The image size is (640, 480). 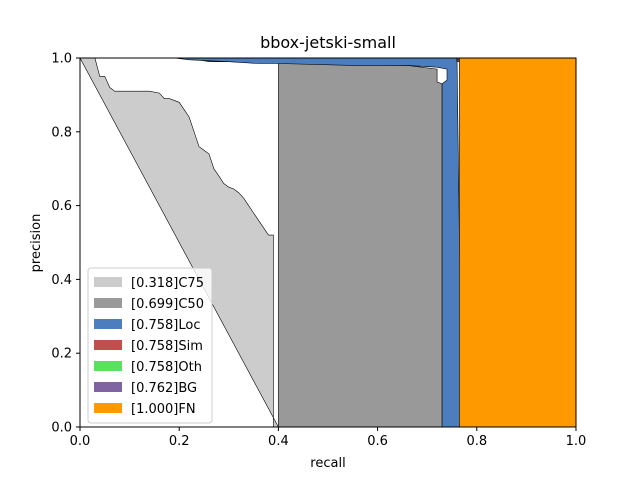 What do you see at coordinates (327, 463) in the screenshot?
I see `x-axis-label: recall` at bounding box center [327, 463].